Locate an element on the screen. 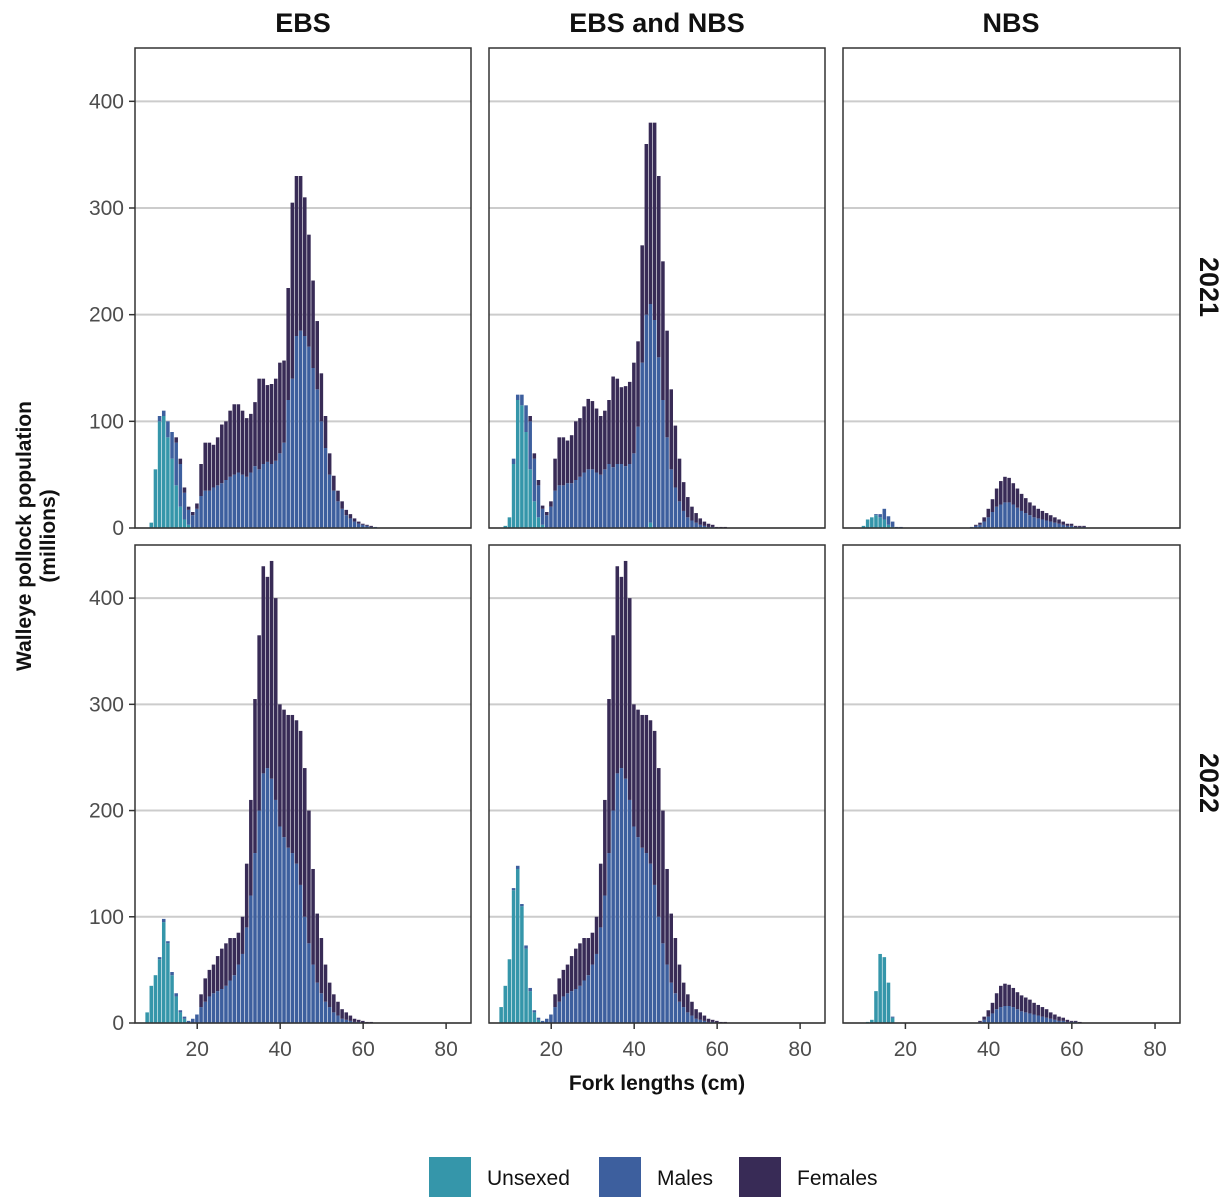 This screenshot has height=1197, width=1227. bar-males-32cm is located at coordinates (246, 502).